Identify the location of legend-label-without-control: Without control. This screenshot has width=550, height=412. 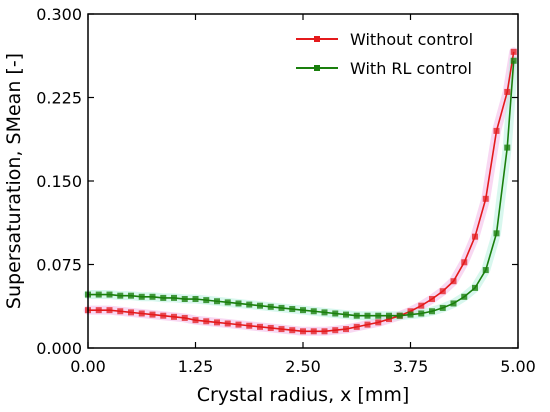
(411, 39).